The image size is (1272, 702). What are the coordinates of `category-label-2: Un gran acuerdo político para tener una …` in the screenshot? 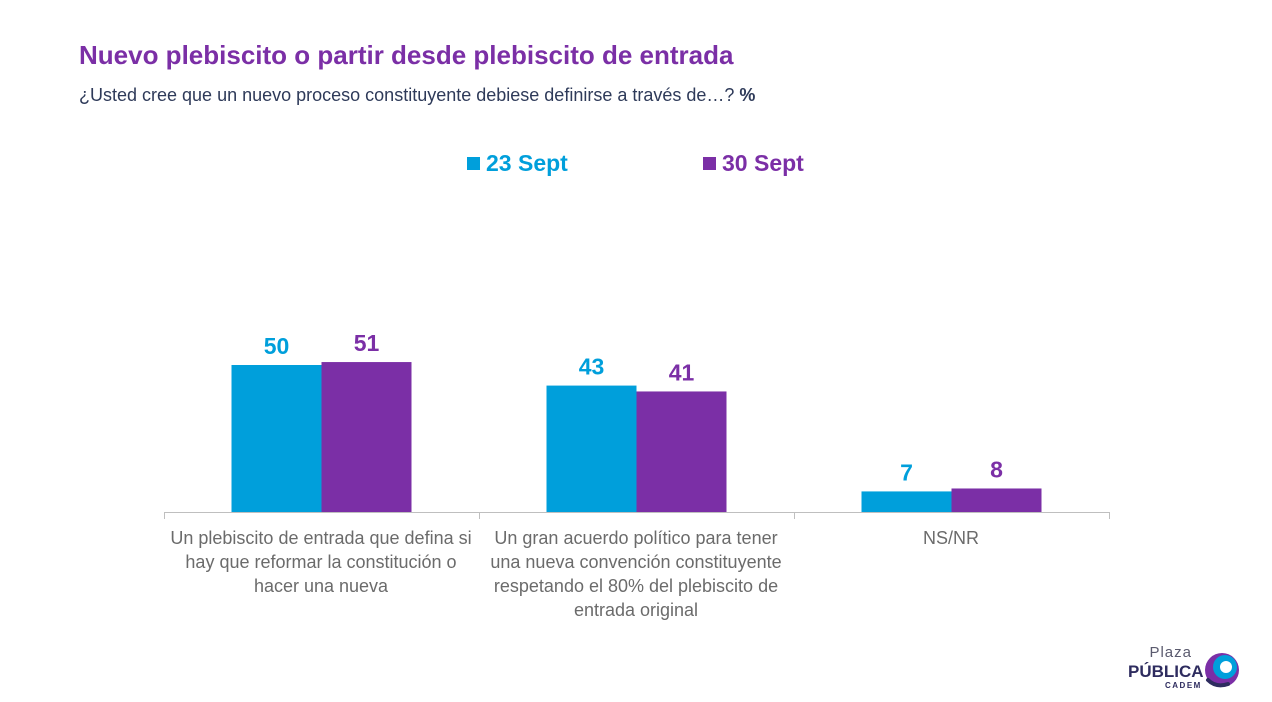 It's located at (636, 574).